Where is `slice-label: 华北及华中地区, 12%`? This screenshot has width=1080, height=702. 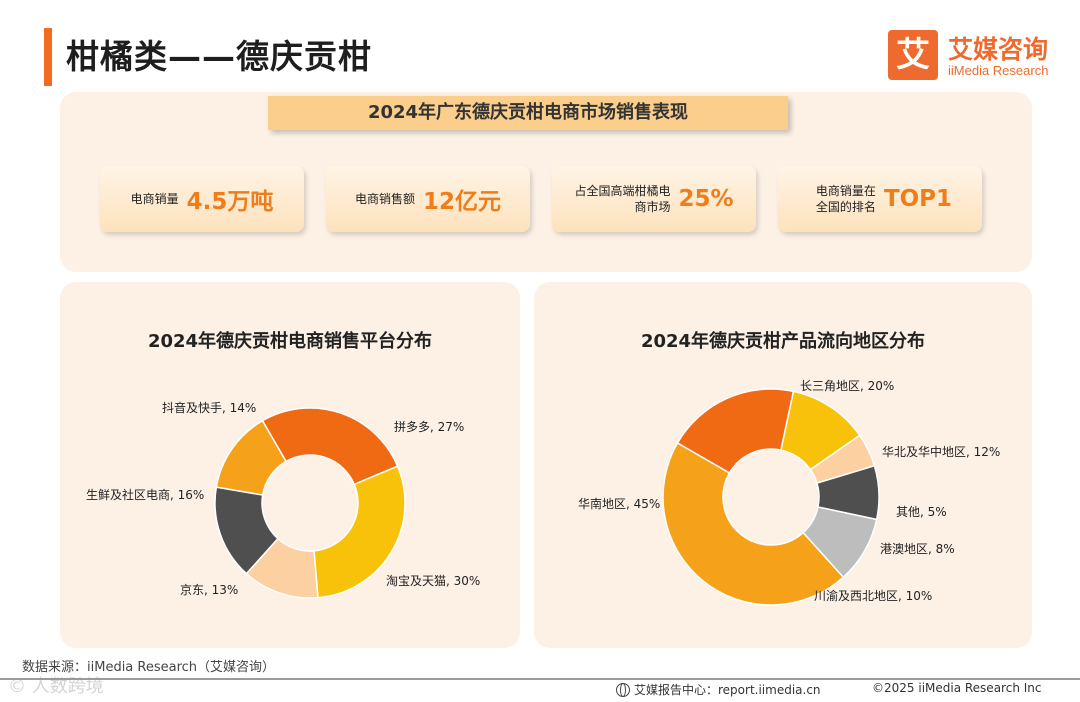 slice-label: 华北及华中地区, 12% is located at coordinates (941, 451).